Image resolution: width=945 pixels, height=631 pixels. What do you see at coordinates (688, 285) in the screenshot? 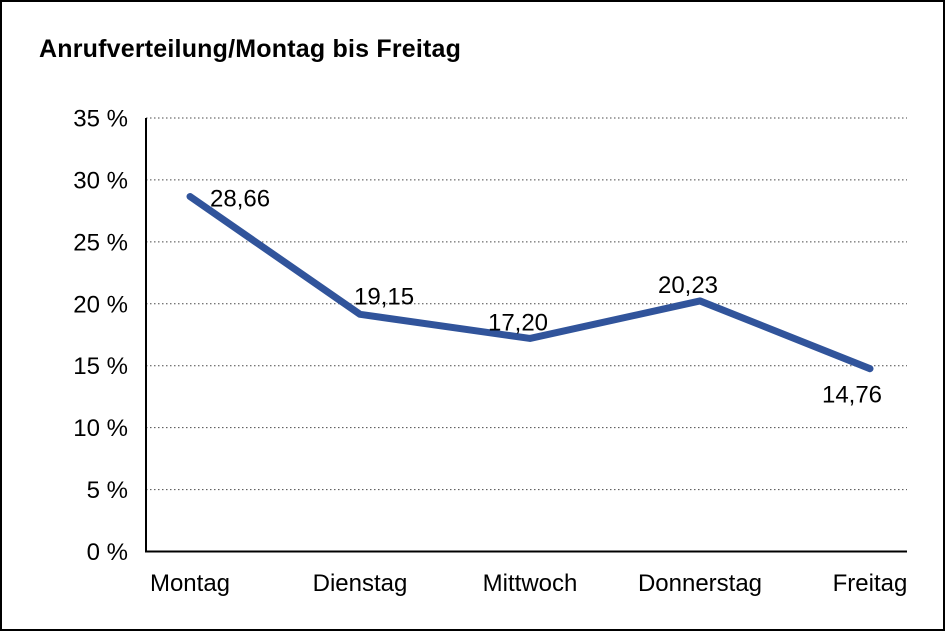
I see `data-point-label: 20,23` at bounding box center [688, 285].